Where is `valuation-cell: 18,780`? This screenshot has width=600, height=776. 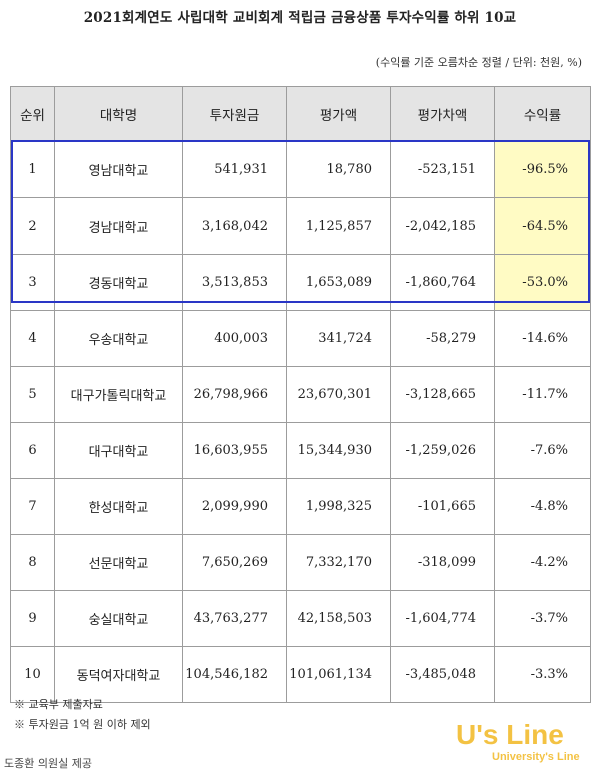 valuation-cell: 18,780 is located at coordinates (338, 169).